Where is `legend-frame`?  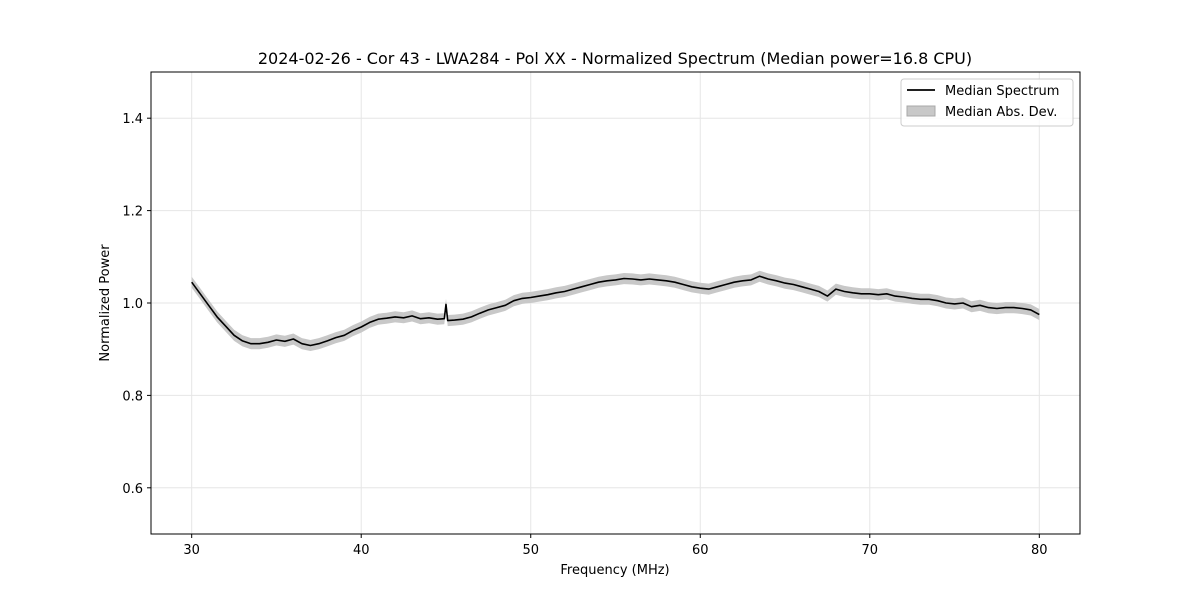
legend-frame is located at coordinates (987, 102).